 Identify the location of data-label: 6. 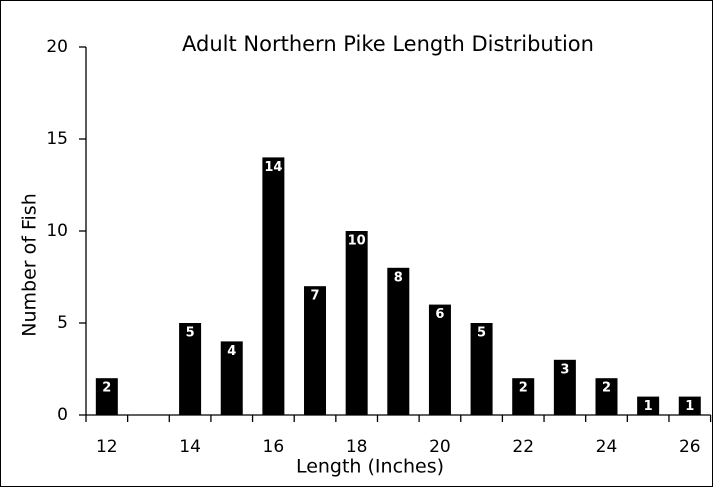
(439, 314).